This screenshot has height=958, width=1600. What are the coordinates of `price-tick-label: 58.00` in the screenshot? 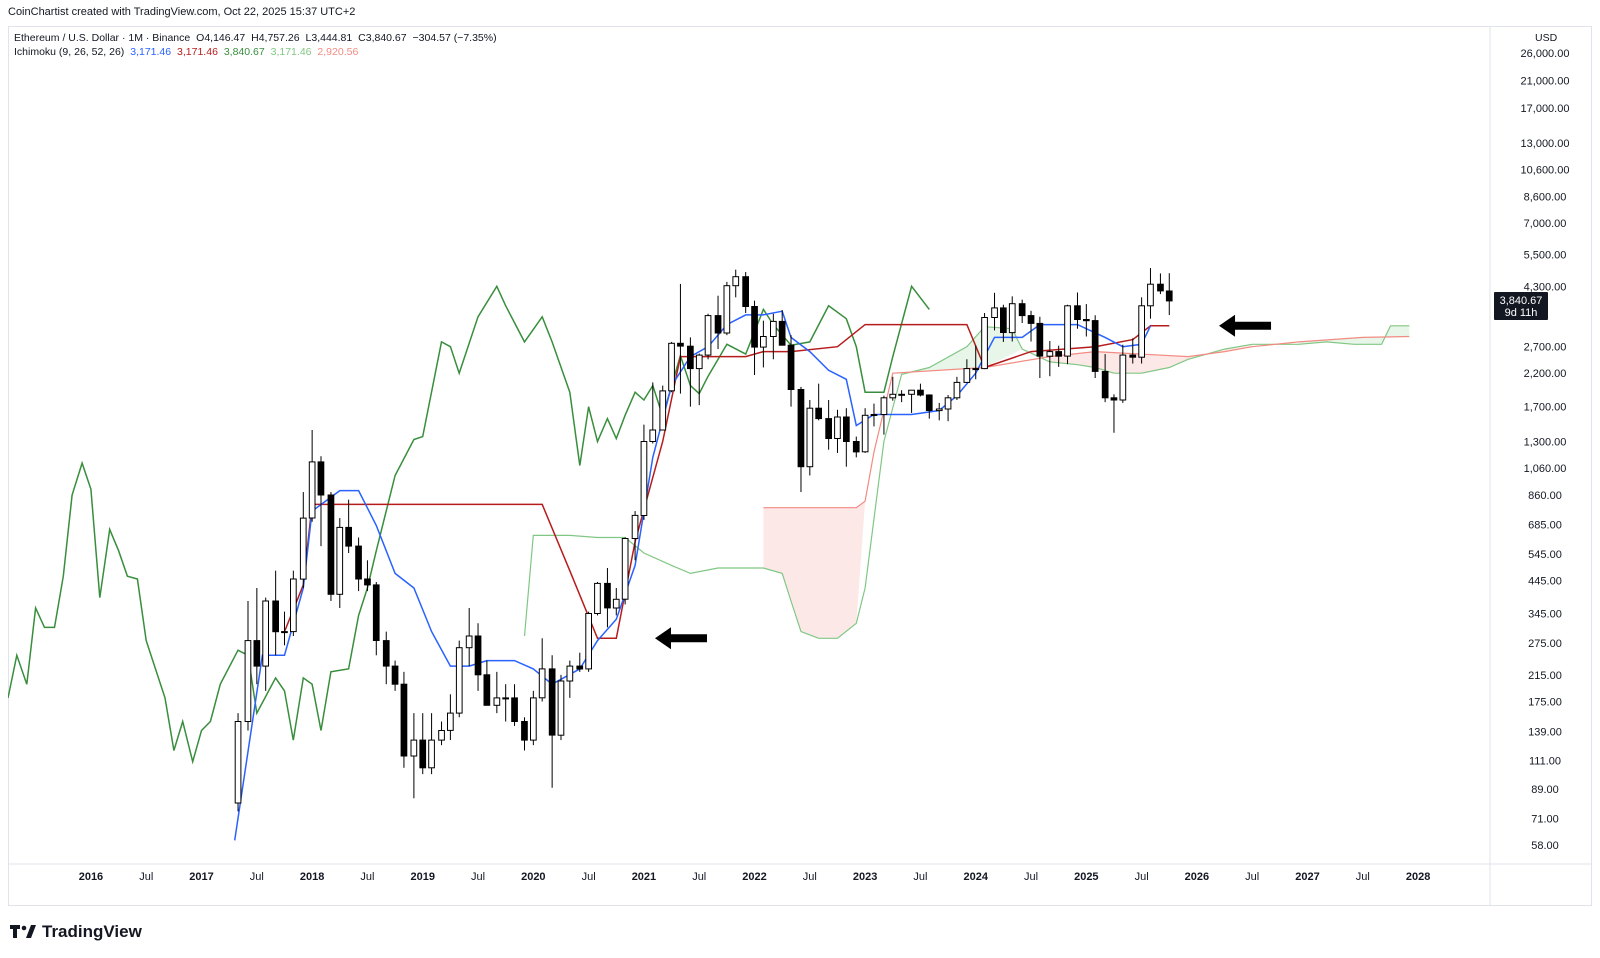 It's located at (1545, 846).